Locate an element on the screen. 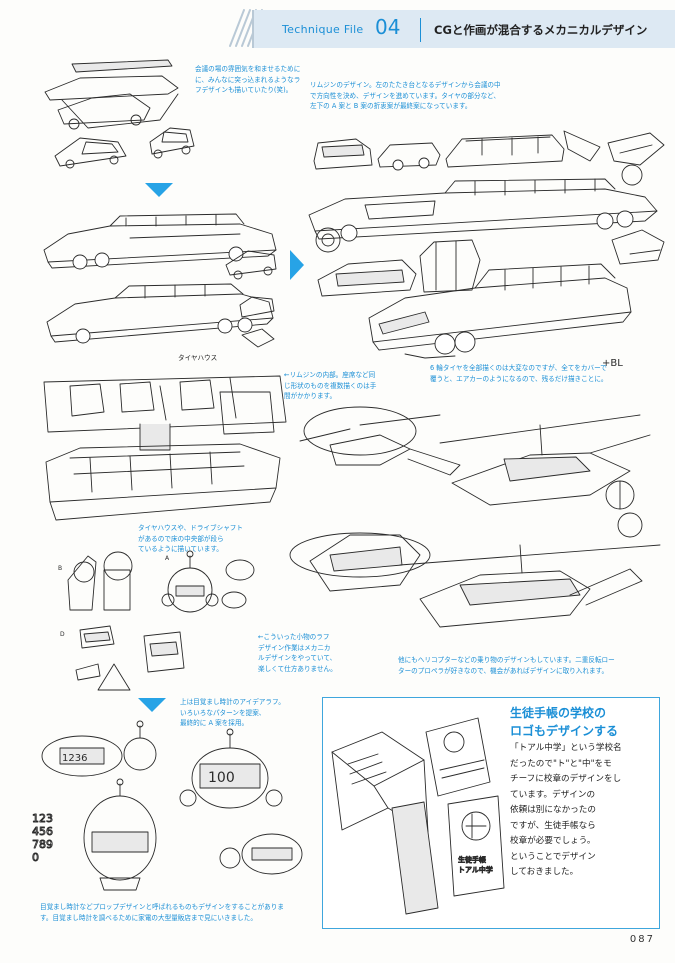 This screenshot has width=675, height=963. sketch-bl-note: +BL is located at coordinates (612, 363).